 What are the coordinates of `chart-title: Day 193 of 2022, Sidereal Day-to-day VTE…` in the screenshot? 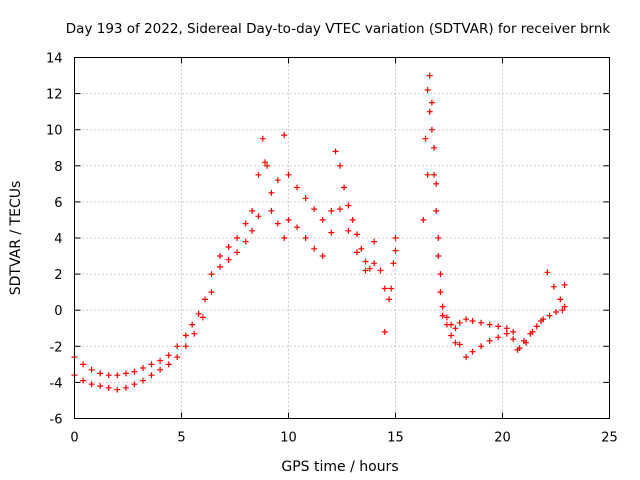 It's located at (338, 29).